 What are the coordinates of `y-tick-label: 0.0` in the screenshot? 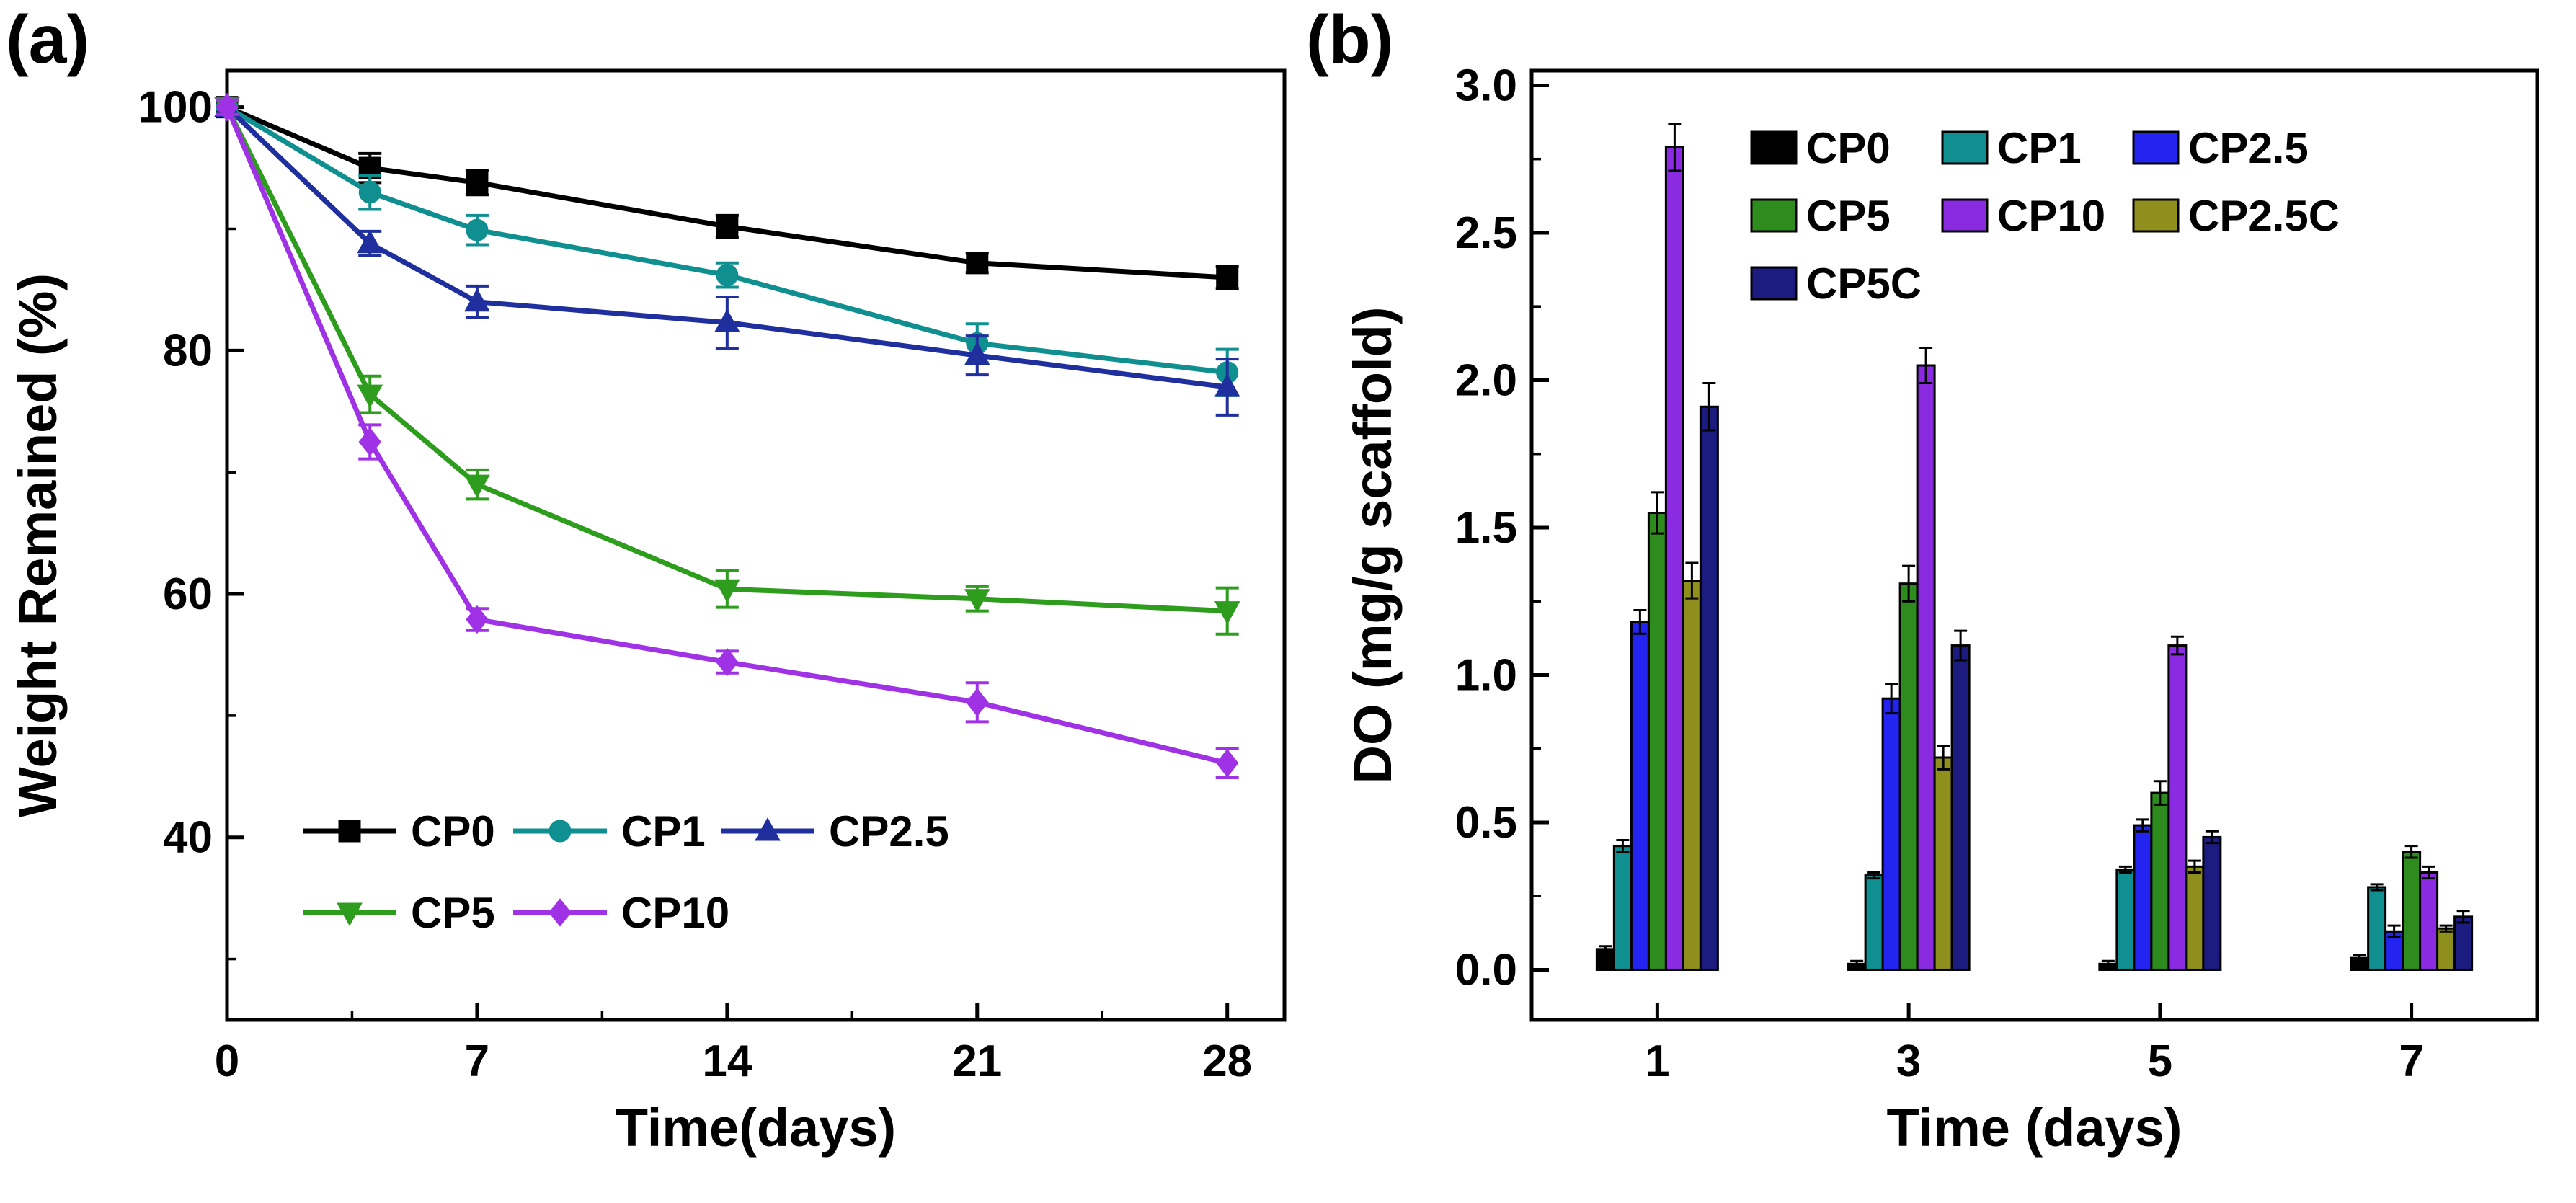 It's located at (1486, 970).